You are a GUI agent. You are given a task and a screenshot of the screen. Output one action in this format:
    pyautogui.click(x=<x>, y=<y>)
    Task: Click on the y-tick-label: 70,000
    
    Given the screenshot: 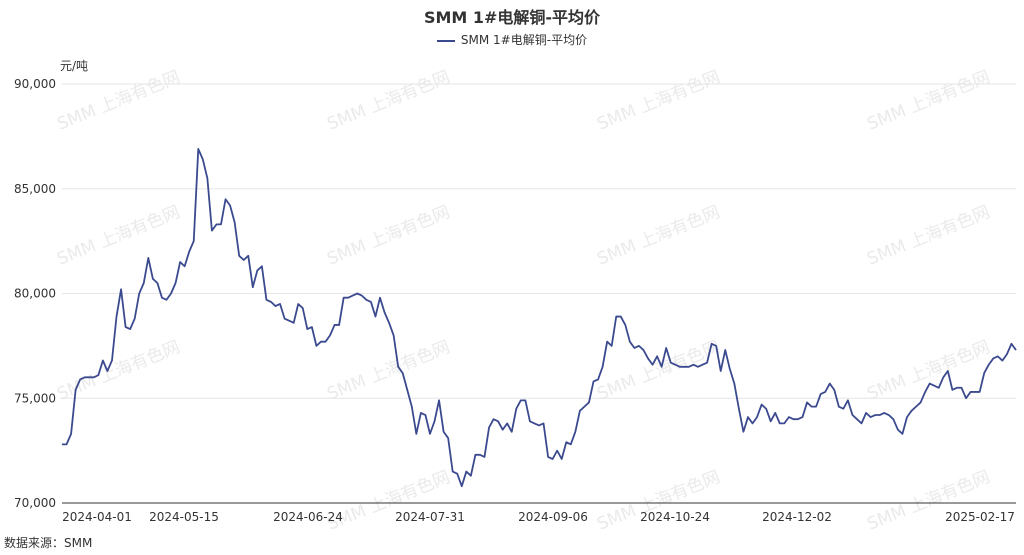 What is the action you would take?
    pyautogui.click(x=35, y=503)
    